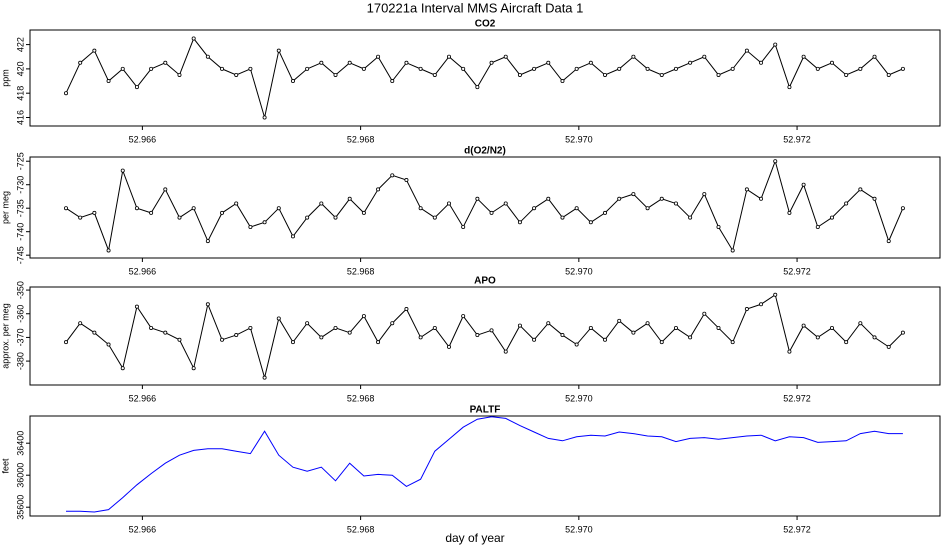  Describe the element at coordinates (5, 78) in the screenshot. I see `y-axis-title: ppm` at that location.